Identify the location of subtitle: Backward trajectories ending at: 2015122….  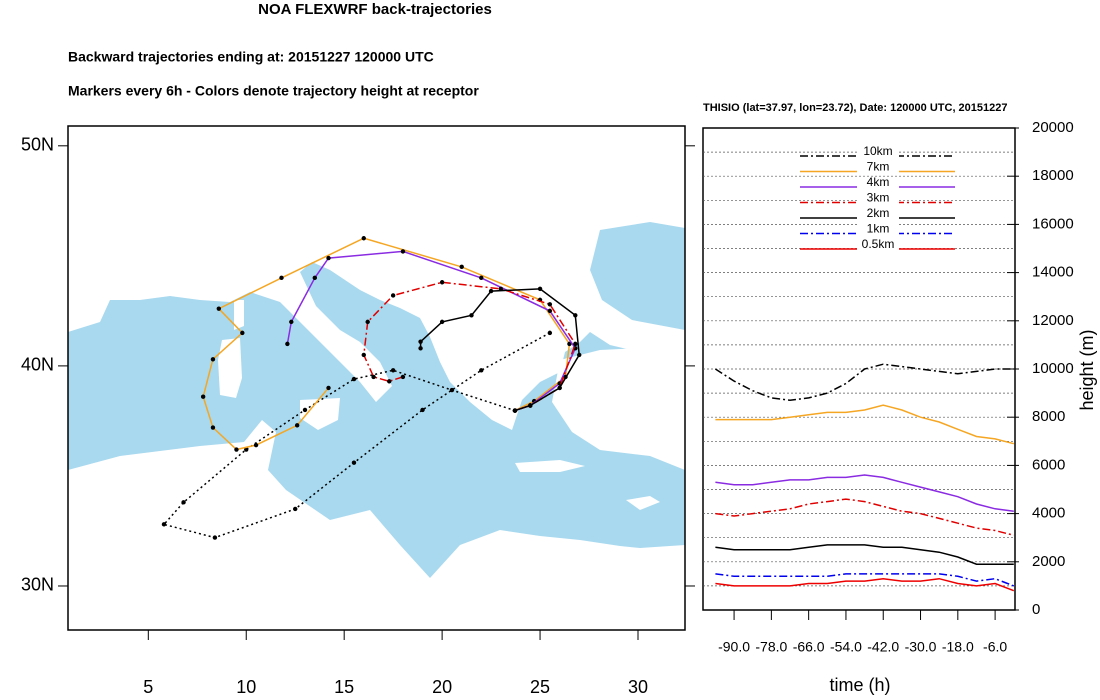
(251, 57).